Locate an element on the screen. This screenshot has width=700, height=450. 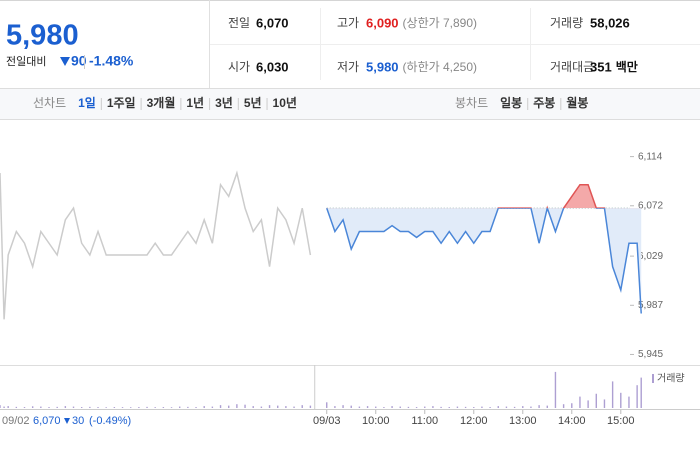
tab-bar is located at coordinates (350, 104).